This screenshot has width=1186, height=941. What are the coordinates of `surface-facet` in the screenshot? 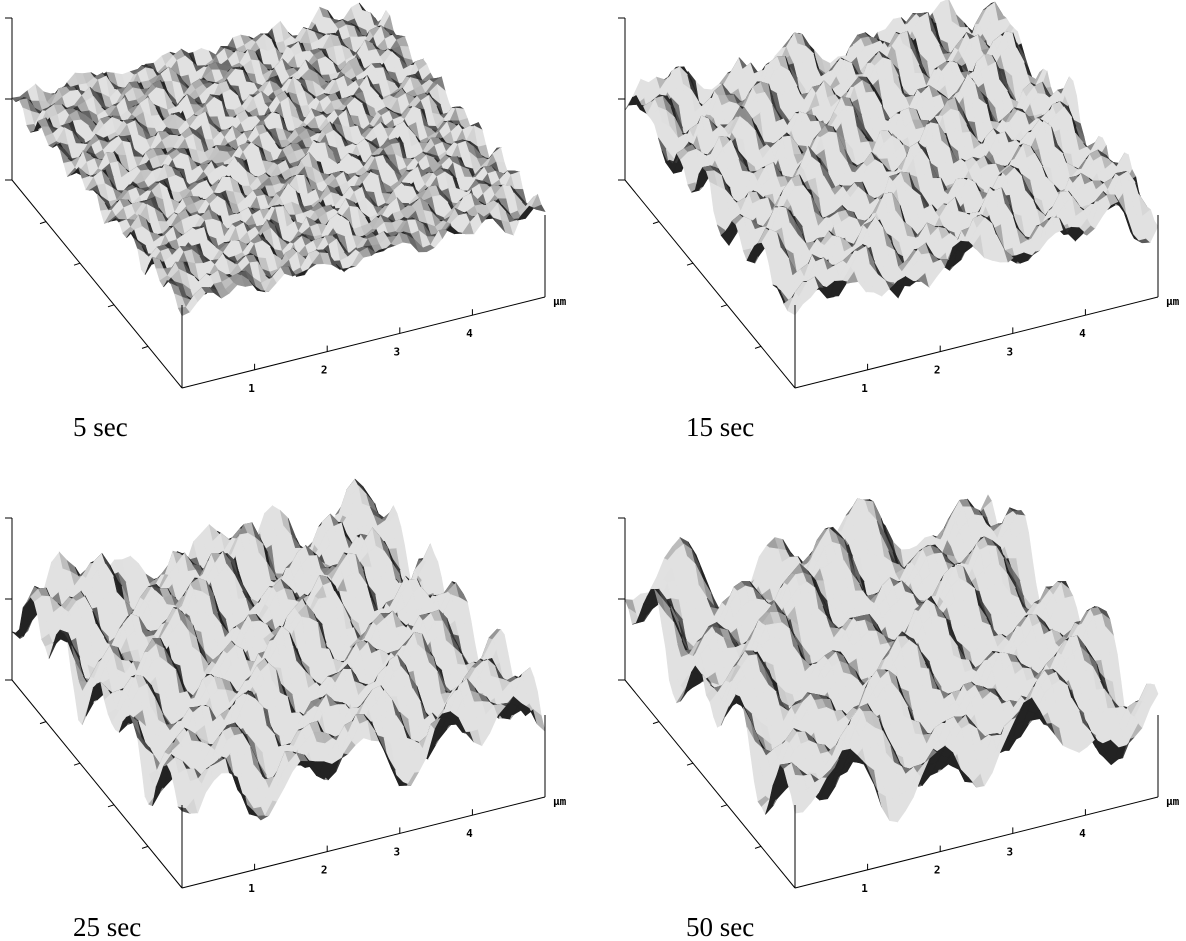 It's located at (539, 208).